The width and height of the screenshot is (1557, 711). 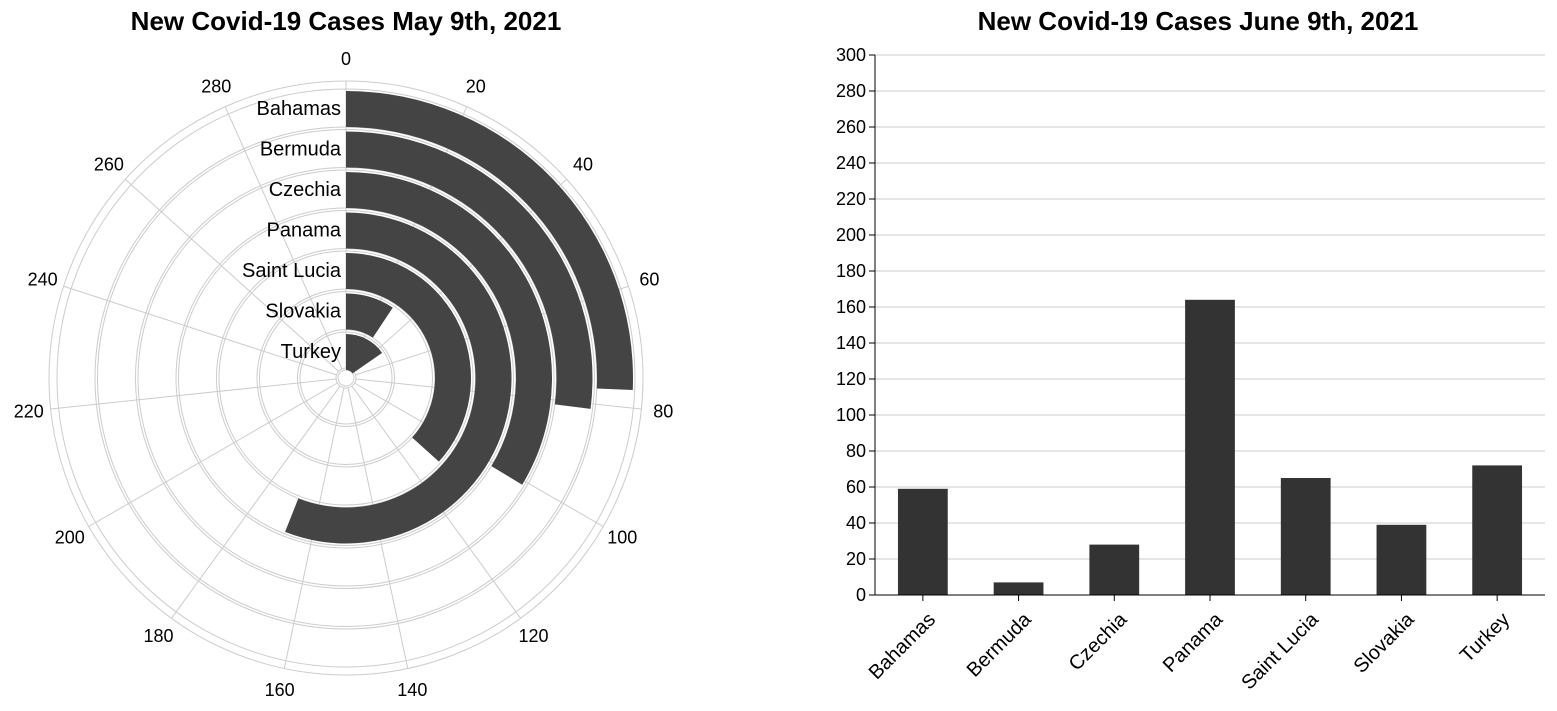 What do you see at coordinates (1000, 645) in the screenshot?
I see `bar-x-tick-label-bermuda: Bermuda` at bounding box center [1000, 645].